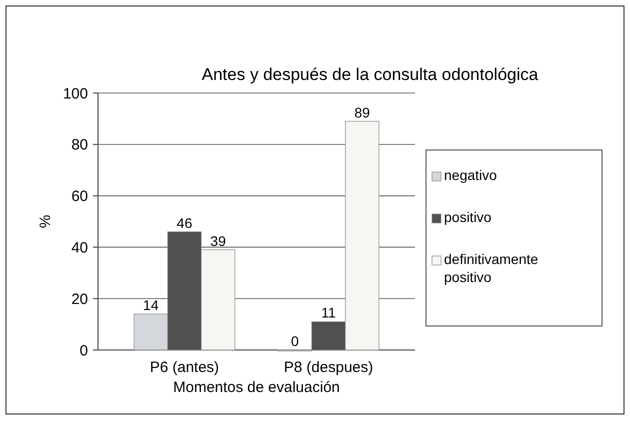 The image size is (630, 428). What do you see at coordinates (471, 175) in the screenshot?
I see `legend-label: negativo` at bounding box center [471, 175].